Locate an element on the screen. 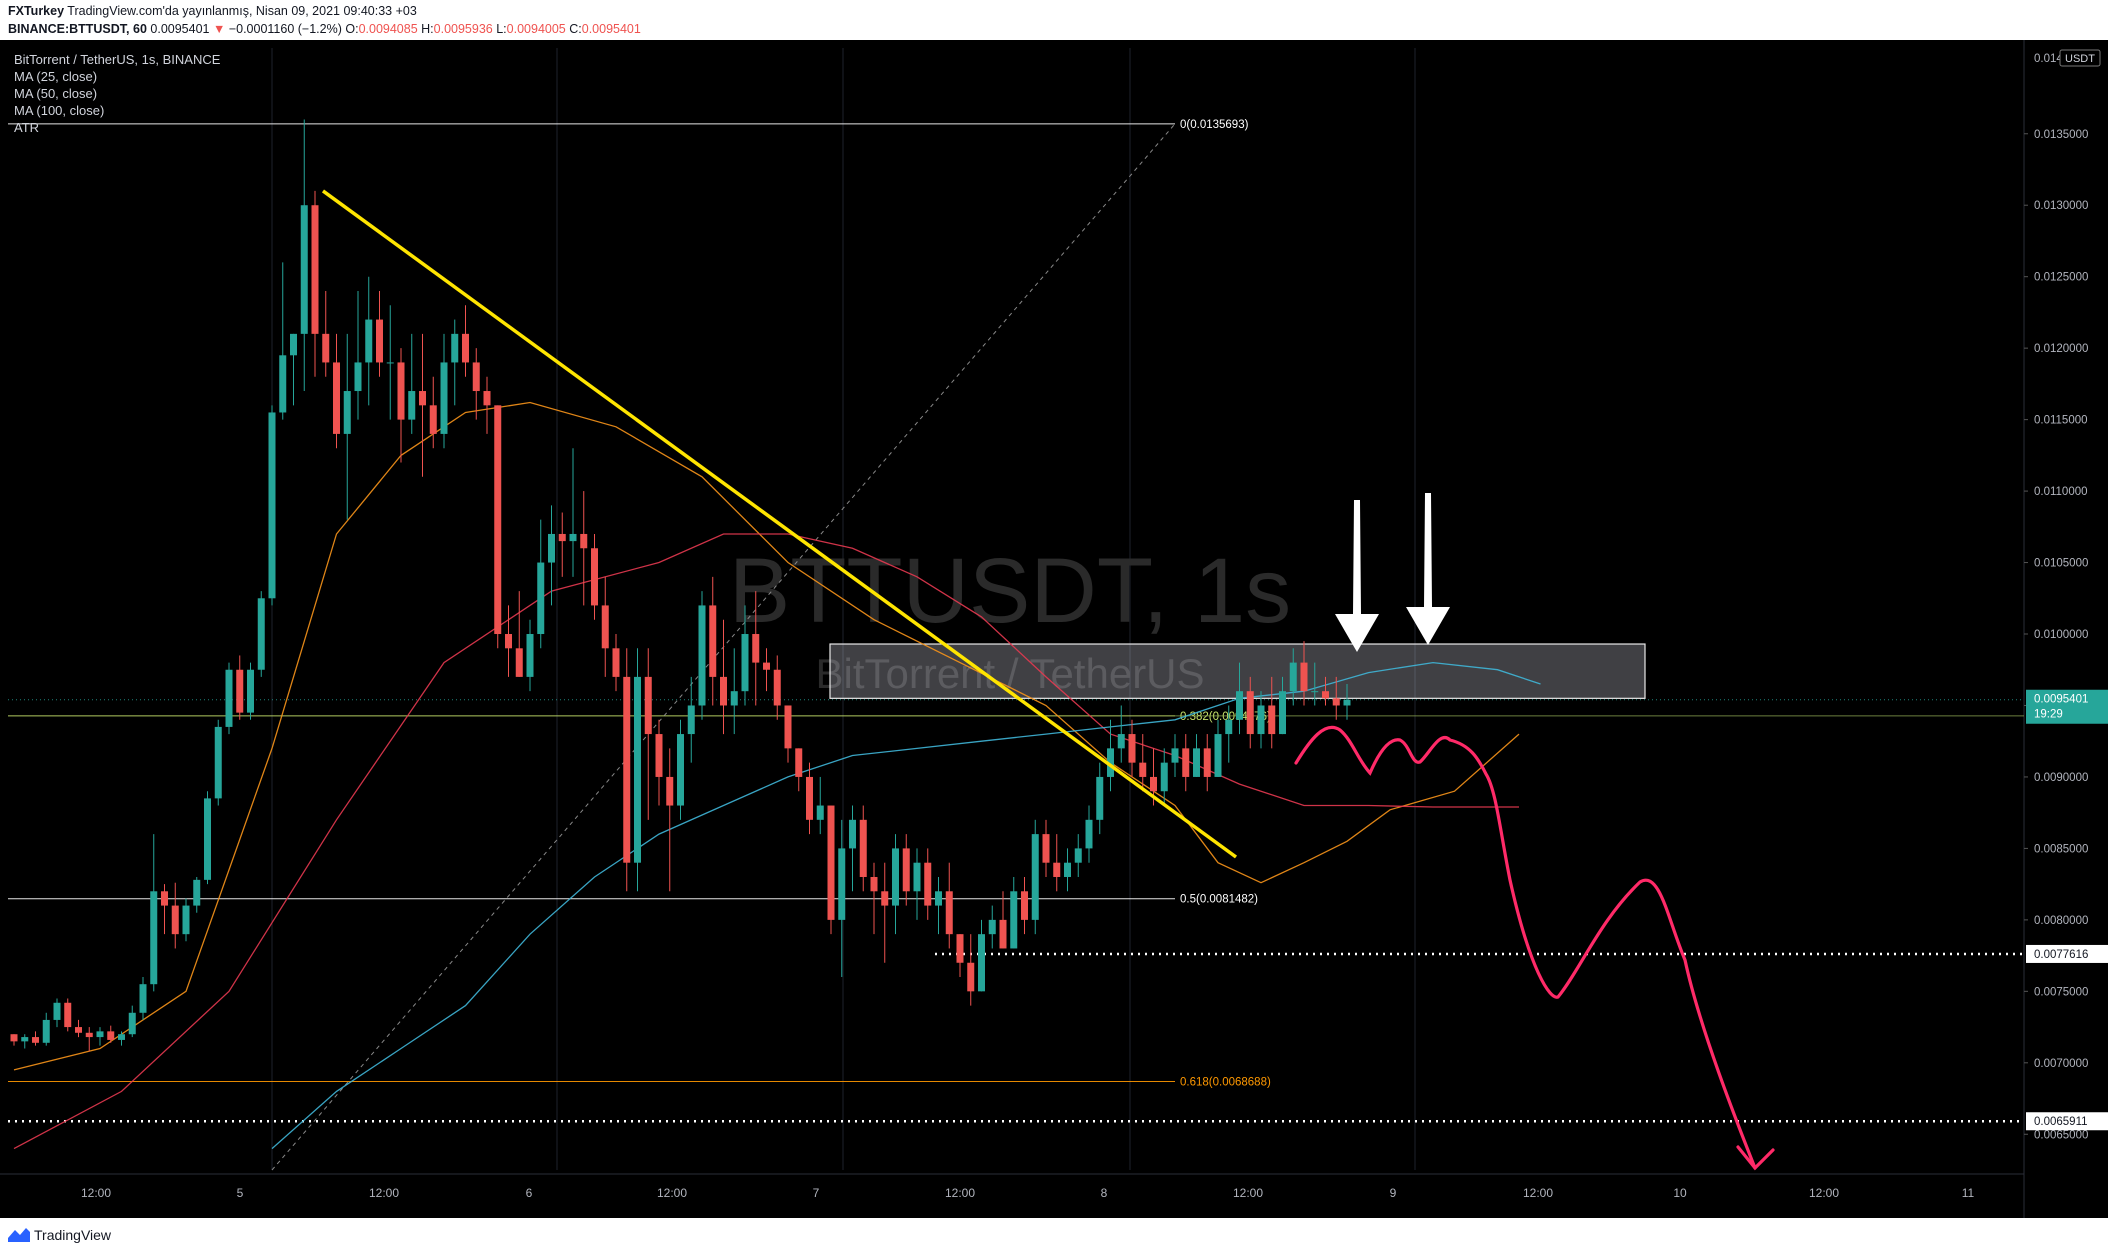  legend-ma25: MA (25, close) is located at coordinates (56, 76).